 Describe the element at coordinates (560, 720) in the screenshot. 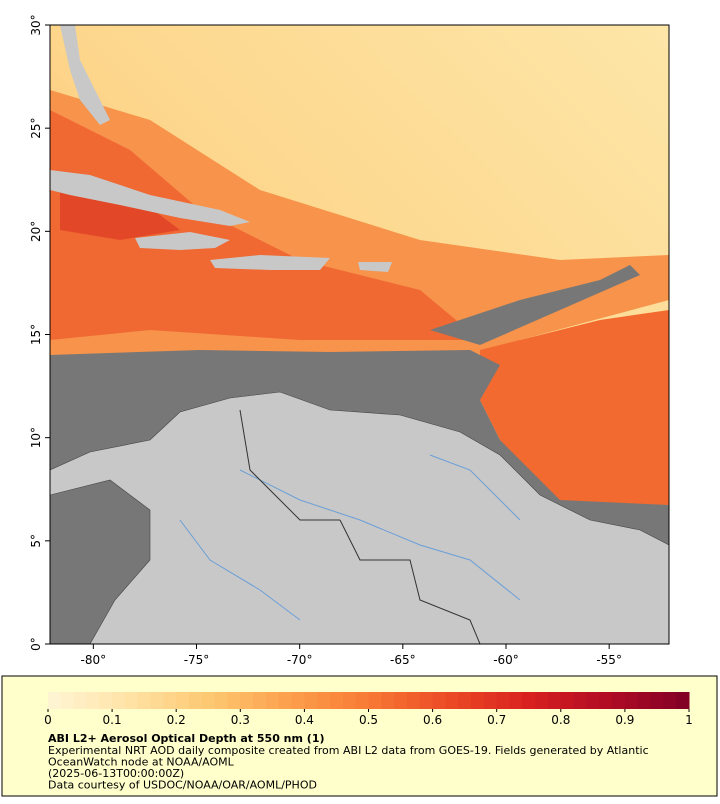

I see `colorbar-tick-label: 0.8` at that location.